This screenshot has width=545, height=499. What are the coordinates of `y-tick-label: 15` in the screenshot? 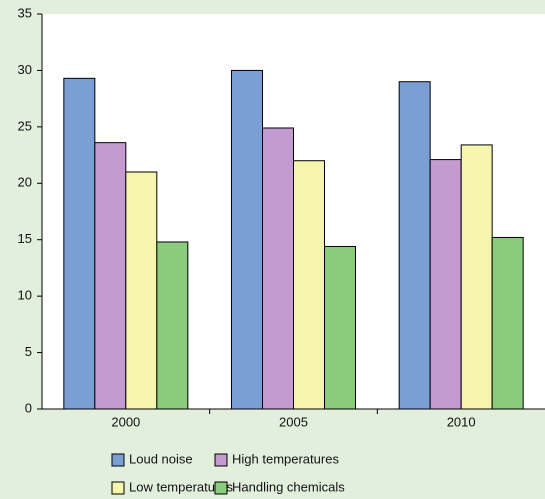 It's located at (25, 238).